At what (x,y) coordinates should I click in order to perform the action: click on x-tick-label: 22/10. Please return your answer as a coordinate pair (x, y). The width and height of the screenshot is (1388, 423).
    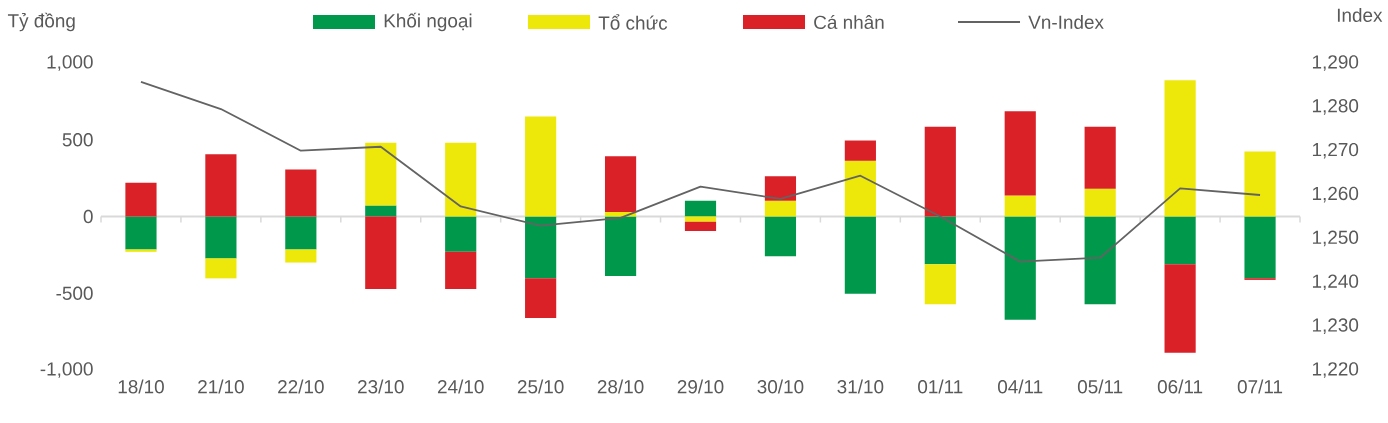
    Looking at the image, I should click on (301, 386).